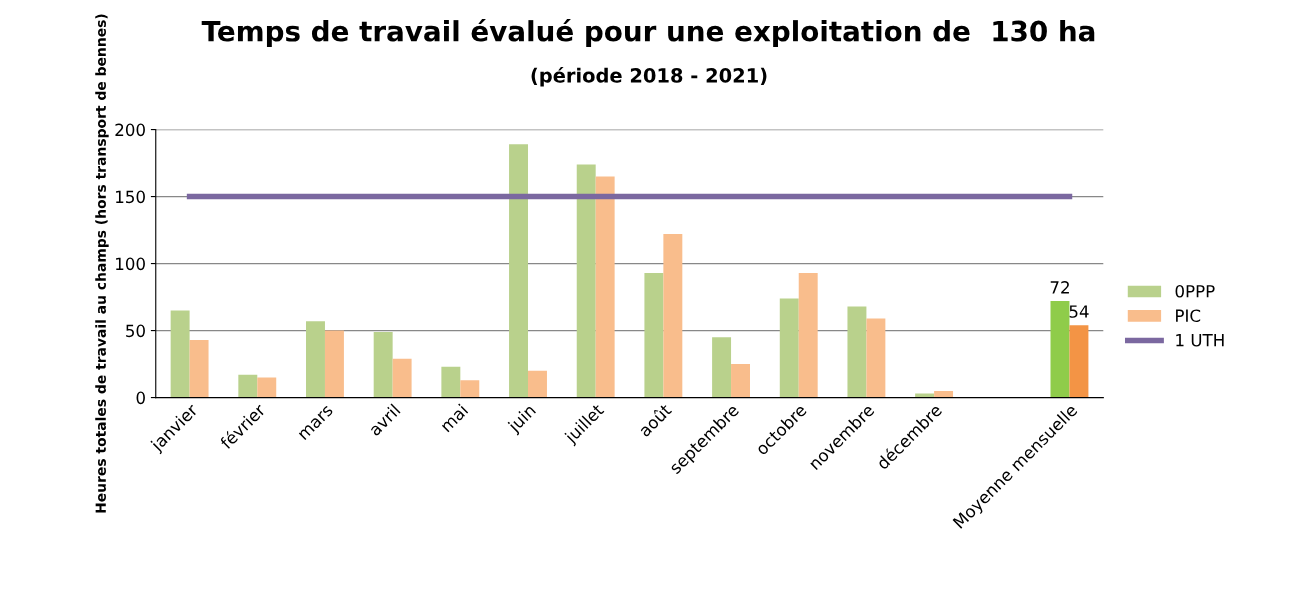  I want to click on y-tick-label: 0, so click(140, 398).